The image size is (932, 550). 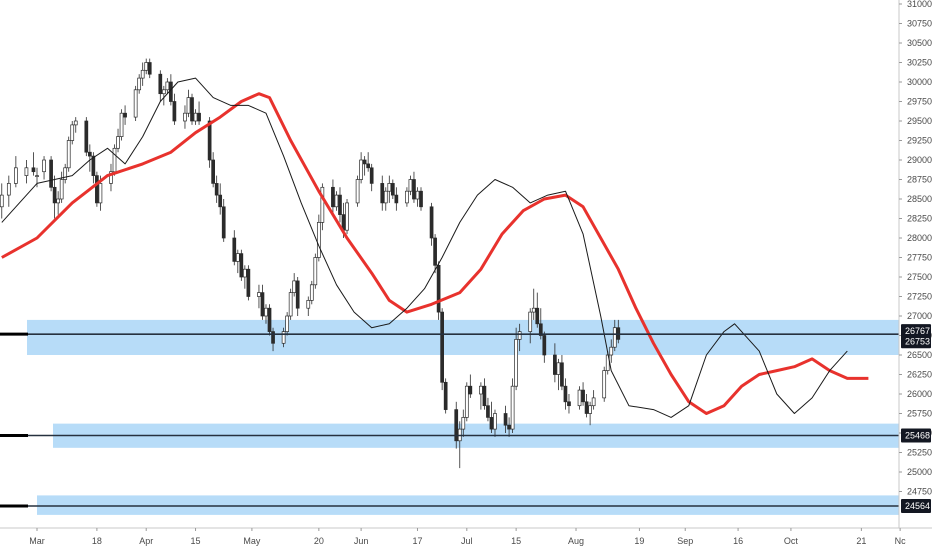 What do you see at coordinates (467, 541) in the screenshot?
I see `time-tick-label: Jul` at bounding box center [467, 541].